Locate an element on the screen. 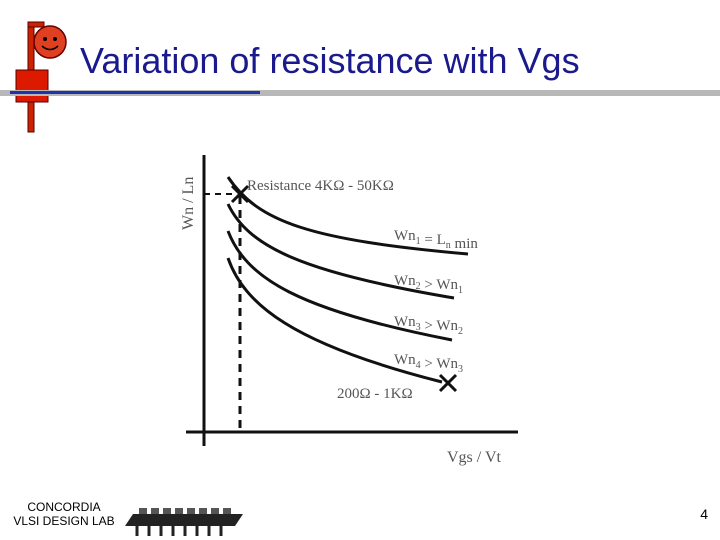  curve-wn3 is located at coordinates (339, 286).